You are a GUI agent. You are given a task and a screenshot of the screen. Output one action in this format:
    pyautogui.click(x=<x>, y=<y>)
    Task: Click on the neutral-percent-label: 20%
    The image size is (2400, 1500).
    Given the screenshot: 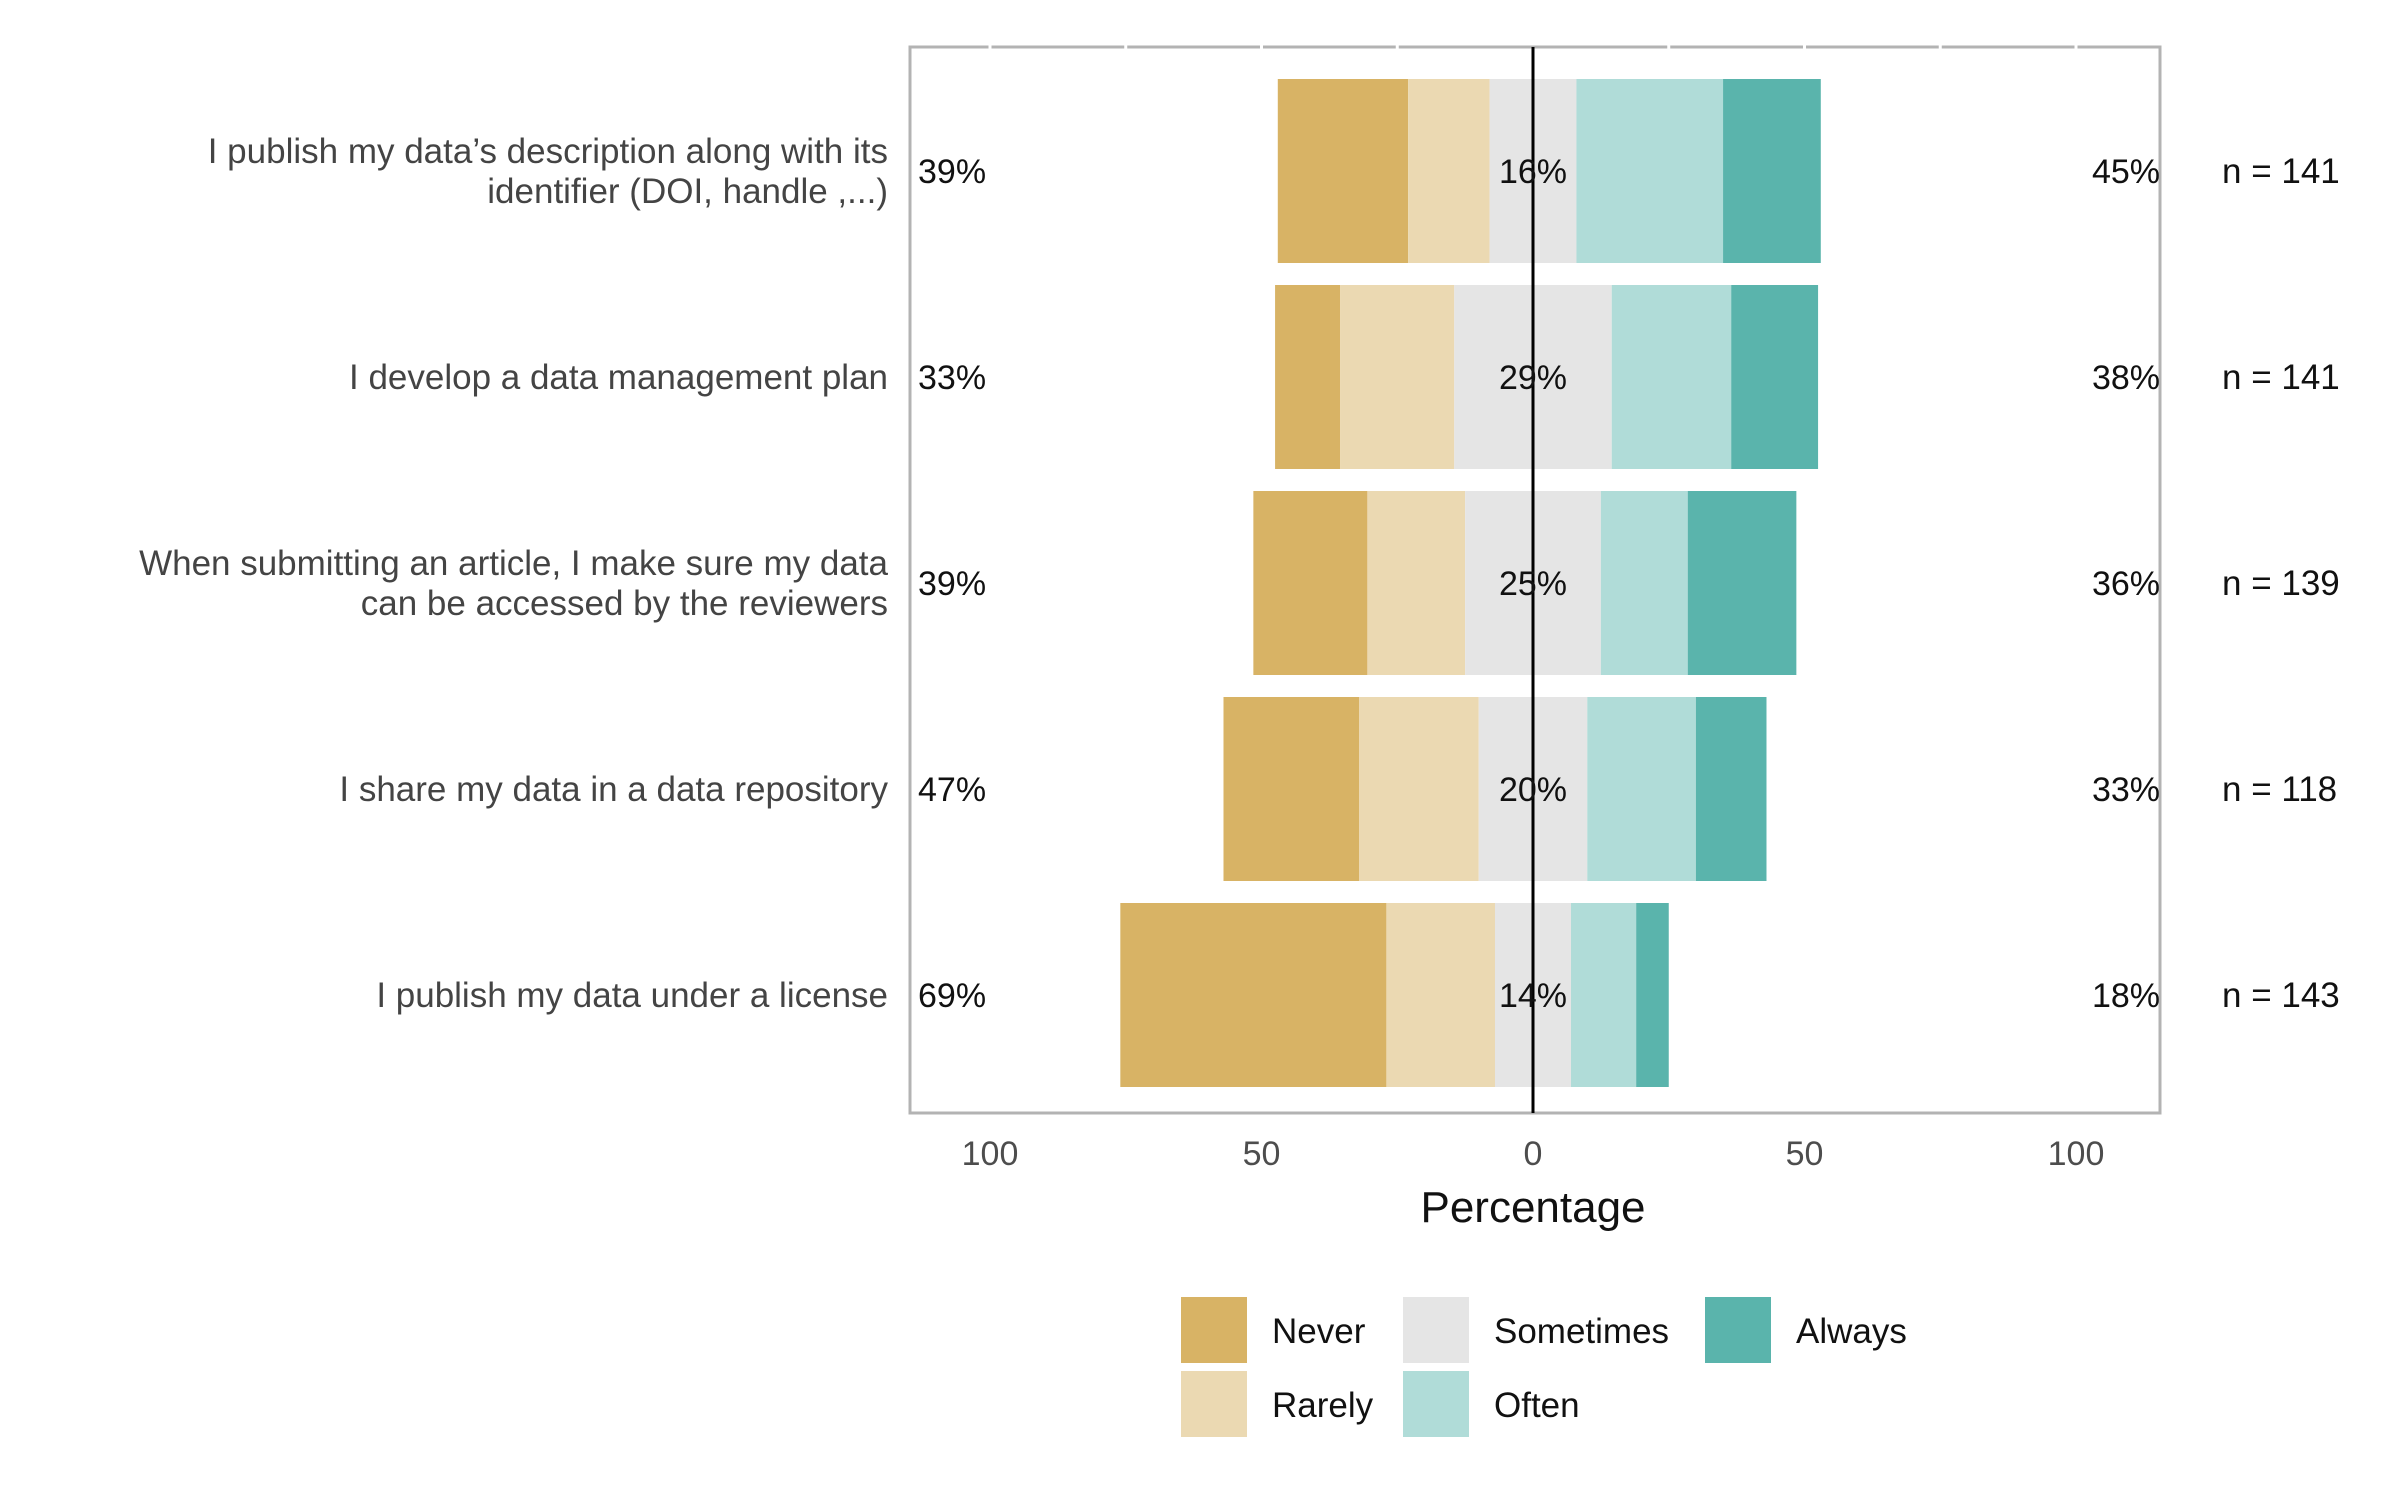 What is the action you would take?
    pyautogui.click(x=1533, y=790)
    